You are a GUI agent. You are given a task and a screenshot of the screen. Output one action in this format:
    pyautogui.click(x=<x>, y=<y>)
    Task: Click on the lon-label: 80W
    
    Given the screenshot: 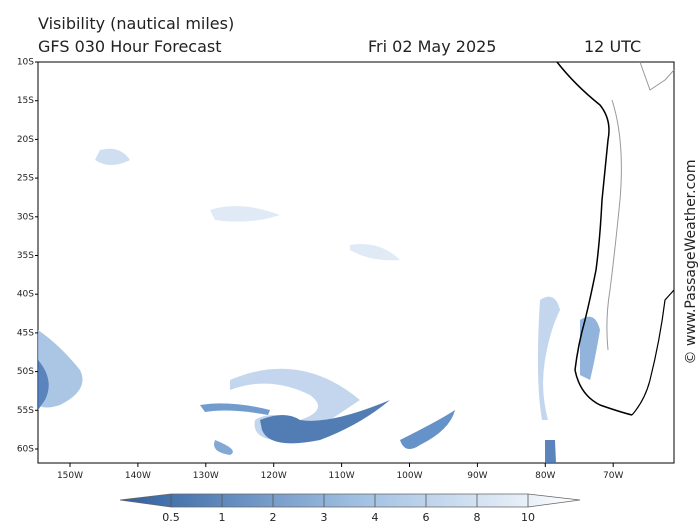 What is the action you would take?
    pyautogui.click(x=545, y=476)
    